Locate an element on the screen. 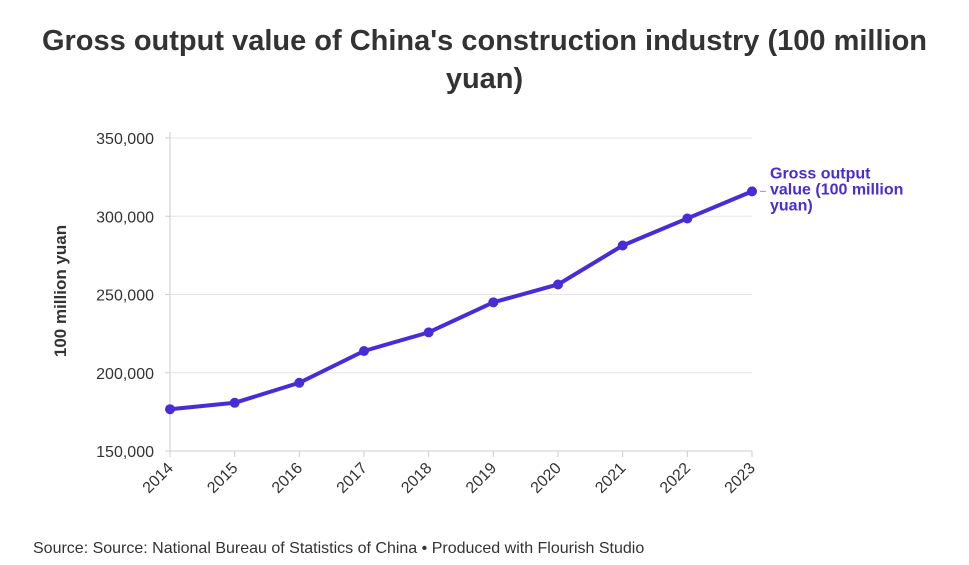  series-label-line: yuan) is located at coordinates (791, 205).